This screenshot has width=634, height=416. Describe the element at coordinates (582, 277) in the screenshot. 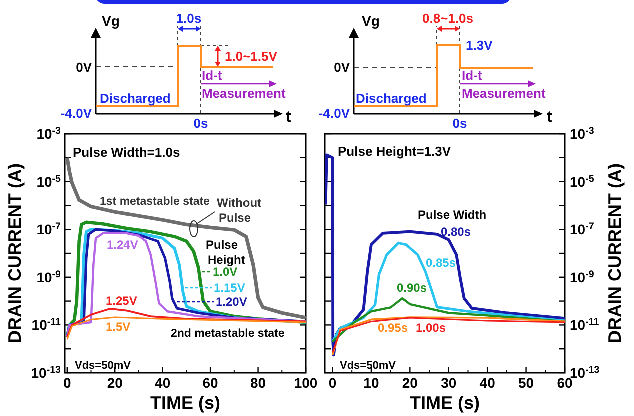

I see `y2-tick-label: 10$^{-9}$` at that location.